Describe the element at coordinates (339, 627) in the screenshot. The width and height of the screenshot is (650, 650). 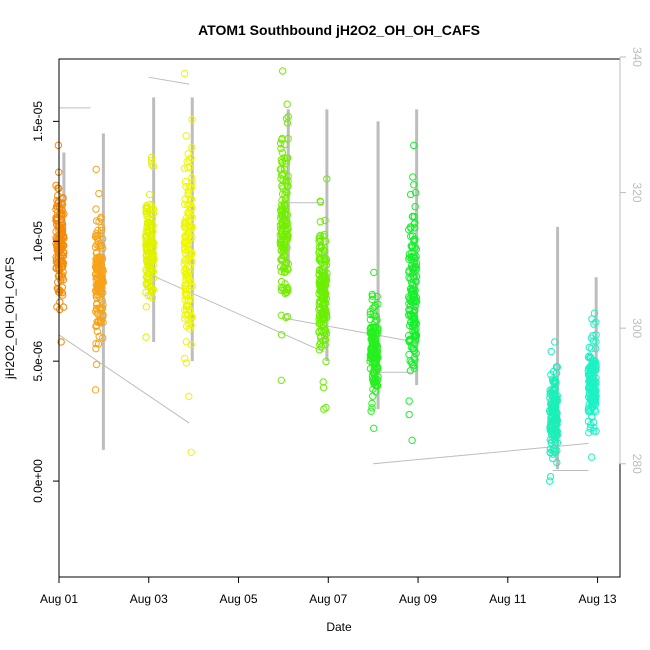
I see `x-axis-label: Date` at that location.